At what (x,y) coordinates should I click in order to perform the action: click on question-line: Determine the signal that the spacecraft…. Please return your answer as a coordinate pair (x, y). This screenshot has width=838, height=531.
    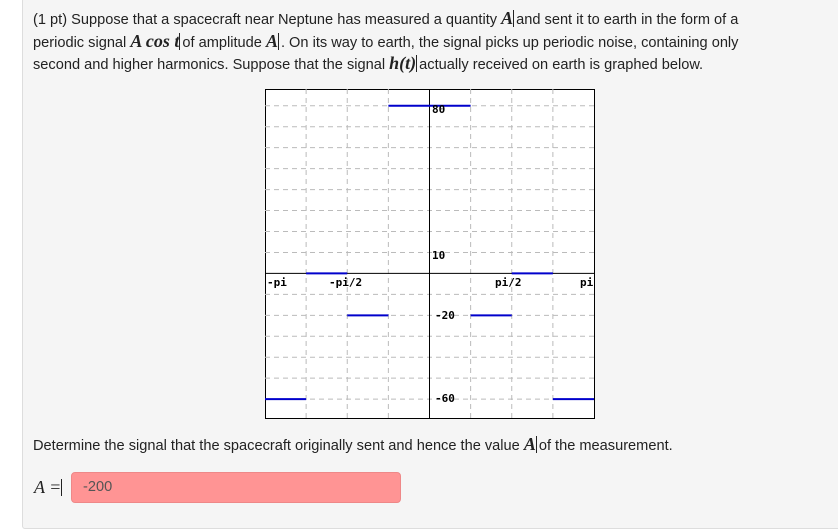
    Looking at the image, I should click on (353, 445).